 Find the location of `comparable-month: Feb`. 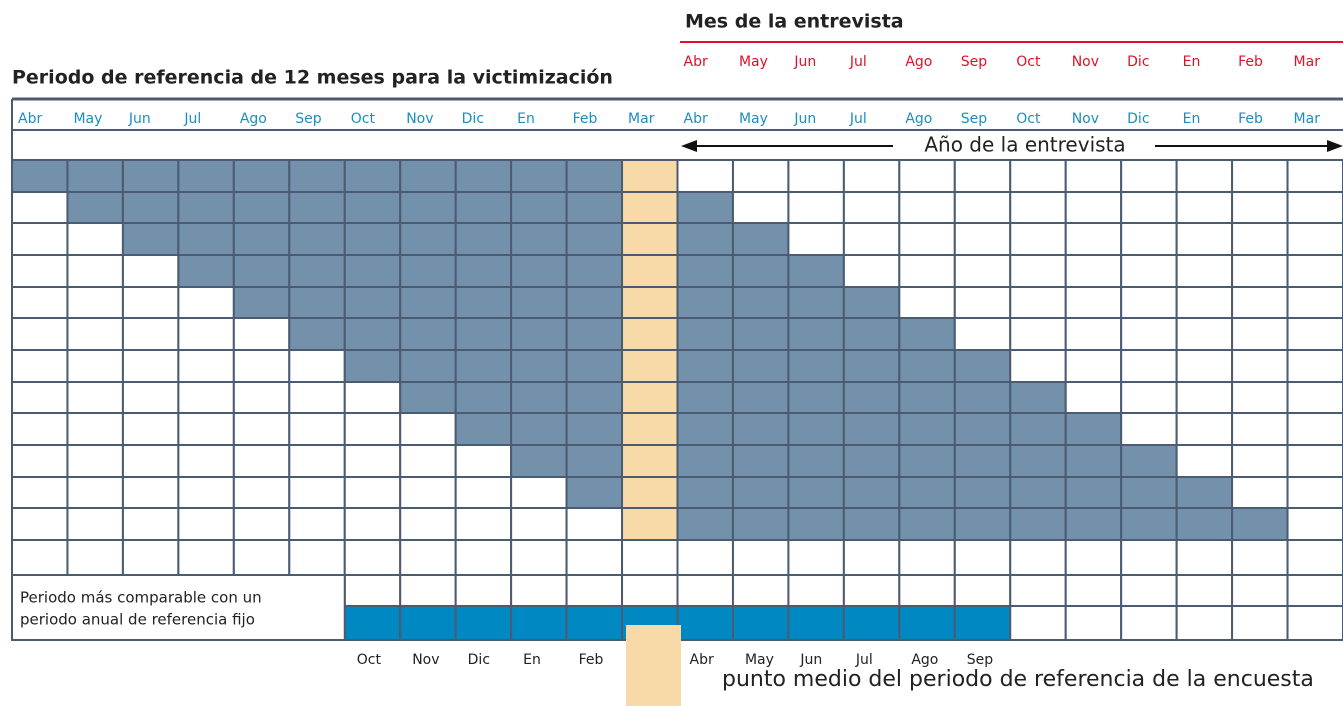

comparable-month: Feb is located at coordinates (591, 660).